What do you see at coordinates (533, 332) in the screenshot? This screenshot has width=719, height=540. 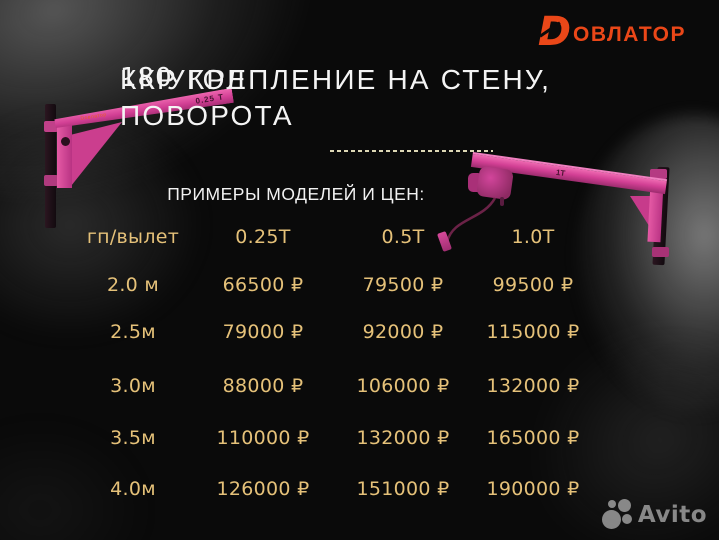 I see `price-cell: 115000 ₽` at bounding box center [533, 332].